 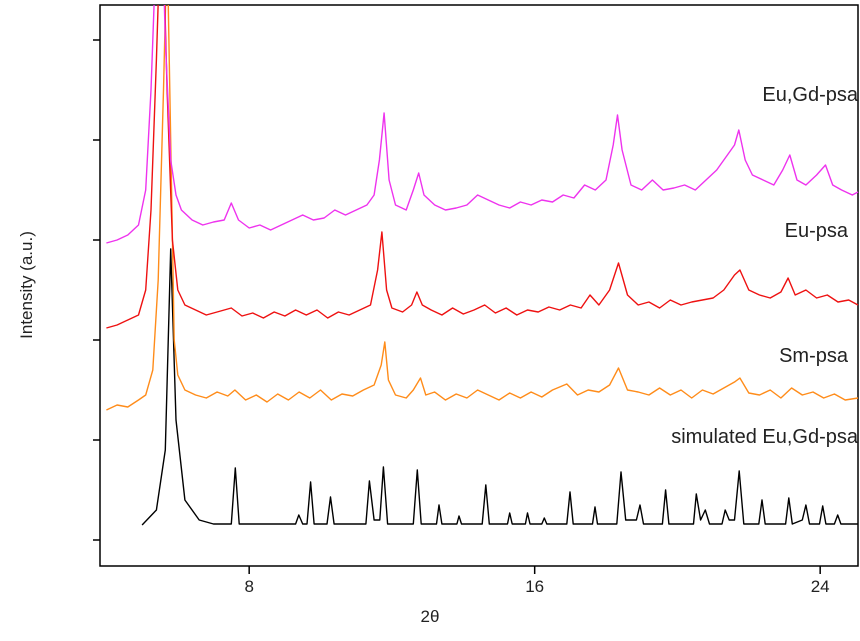 What do you see at coordinates (430, 616) in the screenshot?
I see `x-axis-label: 2θ` at bounding box center [430, 616].